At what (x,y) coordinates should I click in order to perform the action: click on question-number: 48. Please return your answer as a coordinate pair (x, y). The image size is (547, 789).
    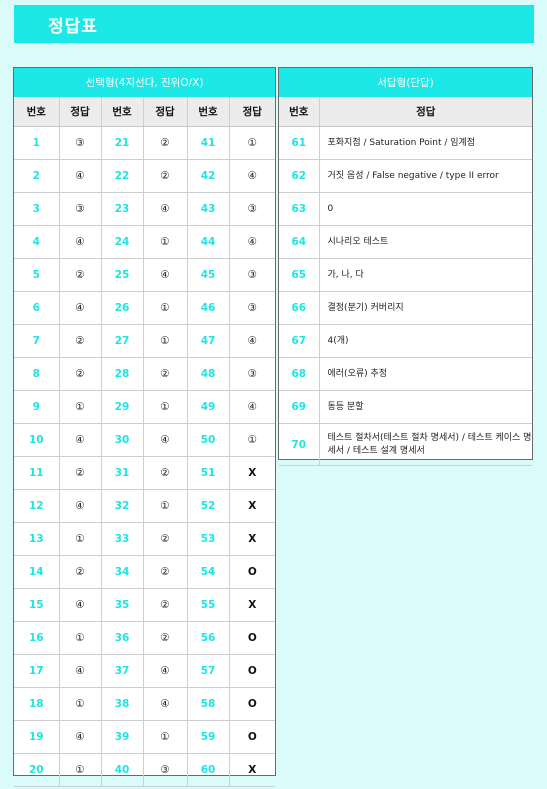
    Looking at the image, I should click on (207, 374).